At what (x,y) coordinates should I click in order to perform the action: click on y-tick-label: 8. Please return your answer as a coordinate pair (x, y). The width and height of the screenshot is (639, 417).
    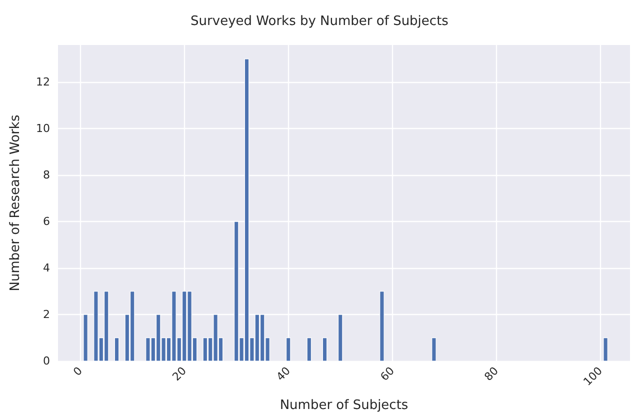
    Looking at the image, I should click on (46, 175).